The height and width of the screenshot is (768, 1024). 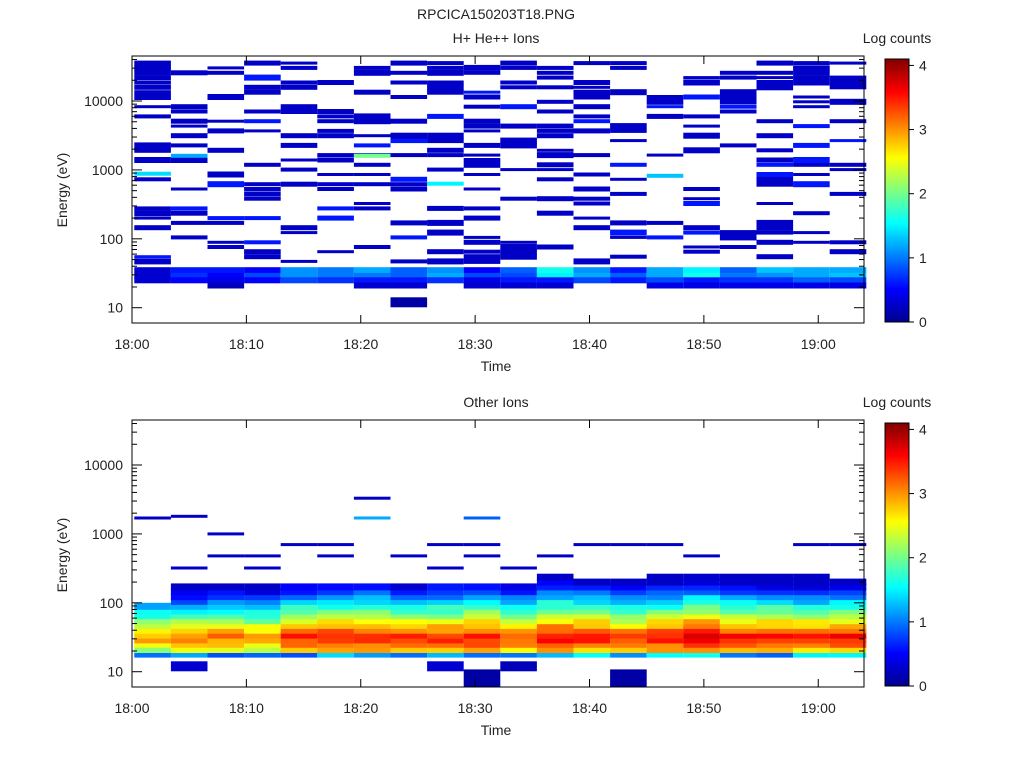 I want to click on x-tick-label: 18:30, so click(x=475, y=708).